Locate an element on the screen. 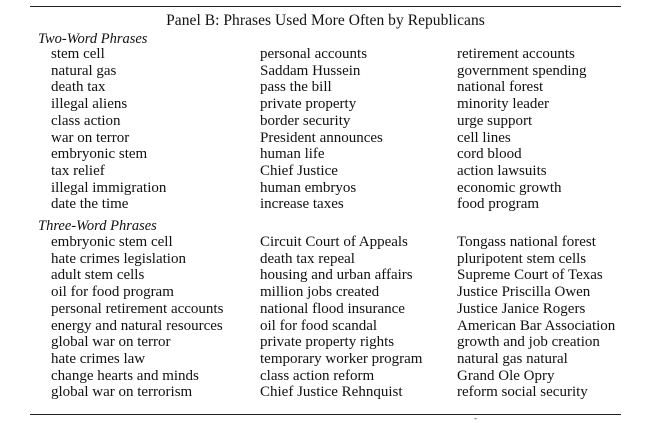 The height and width of the screenshot is (423, 661). phrase-item: embryonic stem is located at coordinates (99, 154).